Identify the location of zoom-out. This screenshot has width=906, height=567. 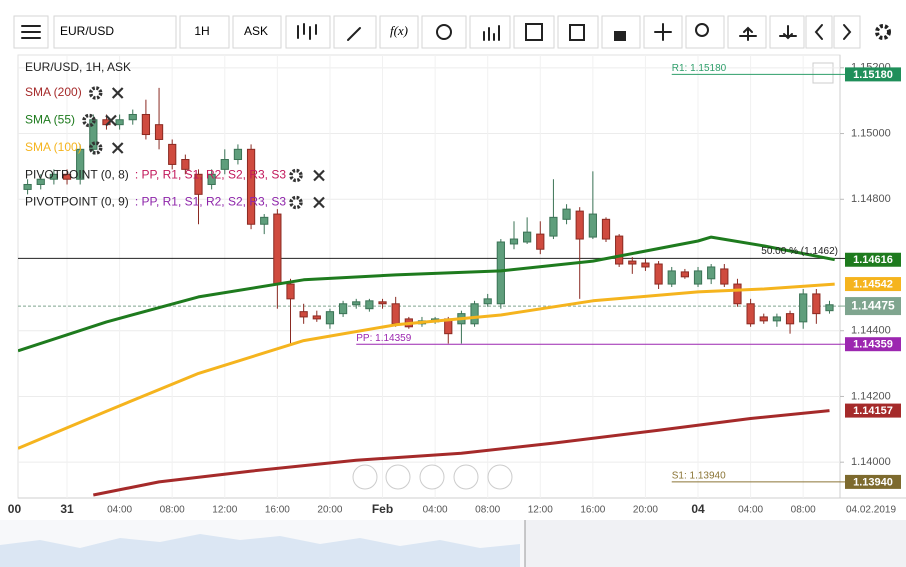
(398, 477).